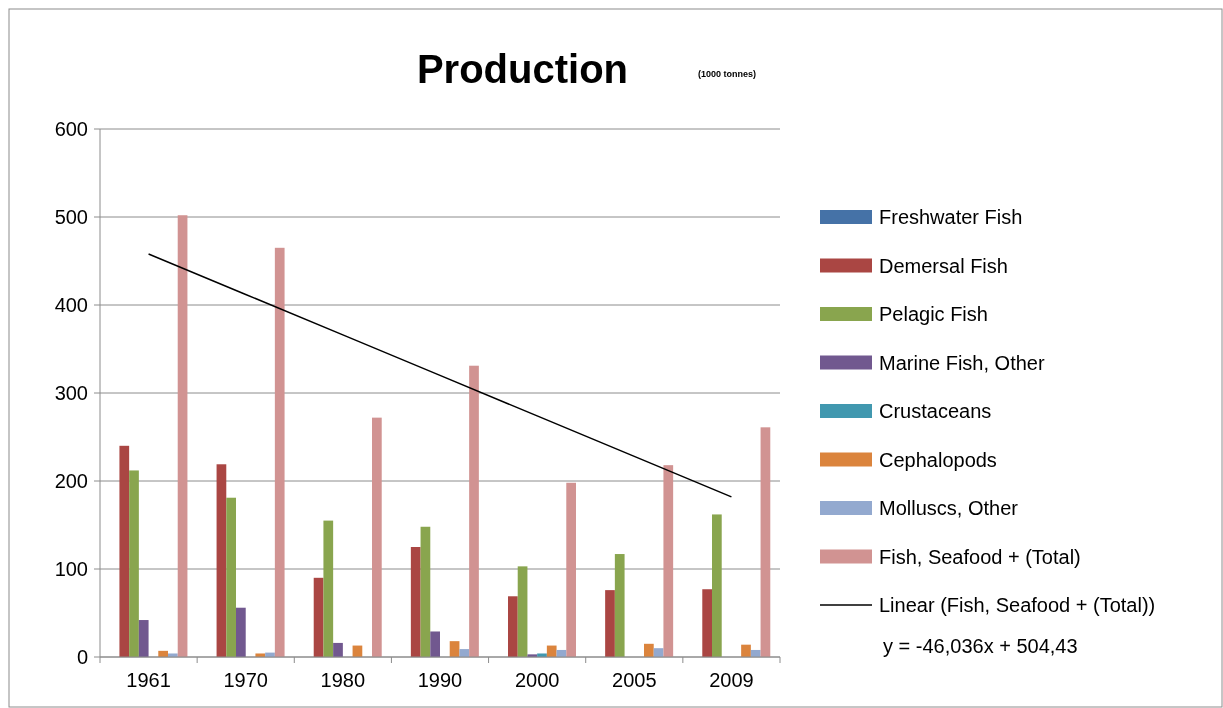  I want to click on legend-label: Fish, Seafood + (Total), so click(980, 556).